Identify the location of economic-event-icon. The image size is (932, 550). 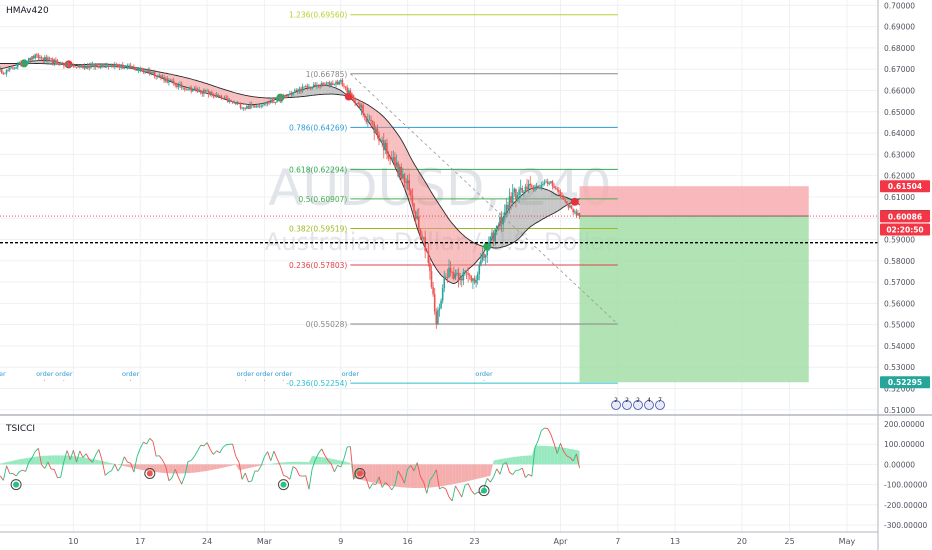
(638, 405).